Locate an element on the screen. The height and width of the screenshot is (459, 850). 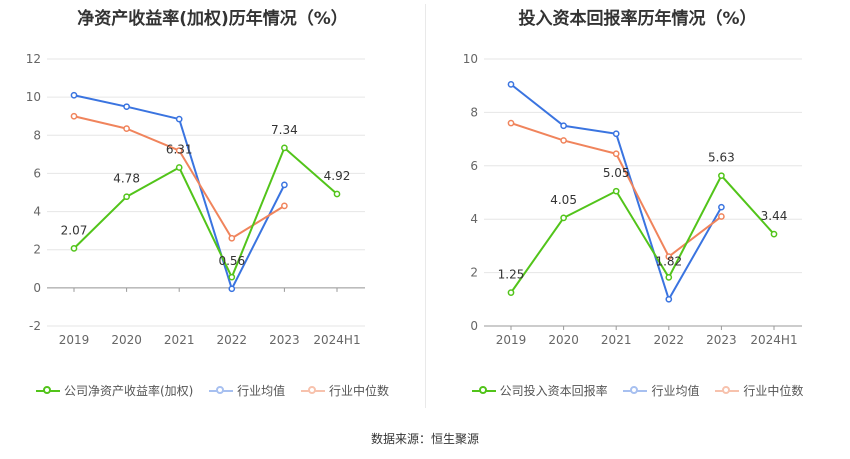
data-label: 4.05 is located at coordinates (563, 200).